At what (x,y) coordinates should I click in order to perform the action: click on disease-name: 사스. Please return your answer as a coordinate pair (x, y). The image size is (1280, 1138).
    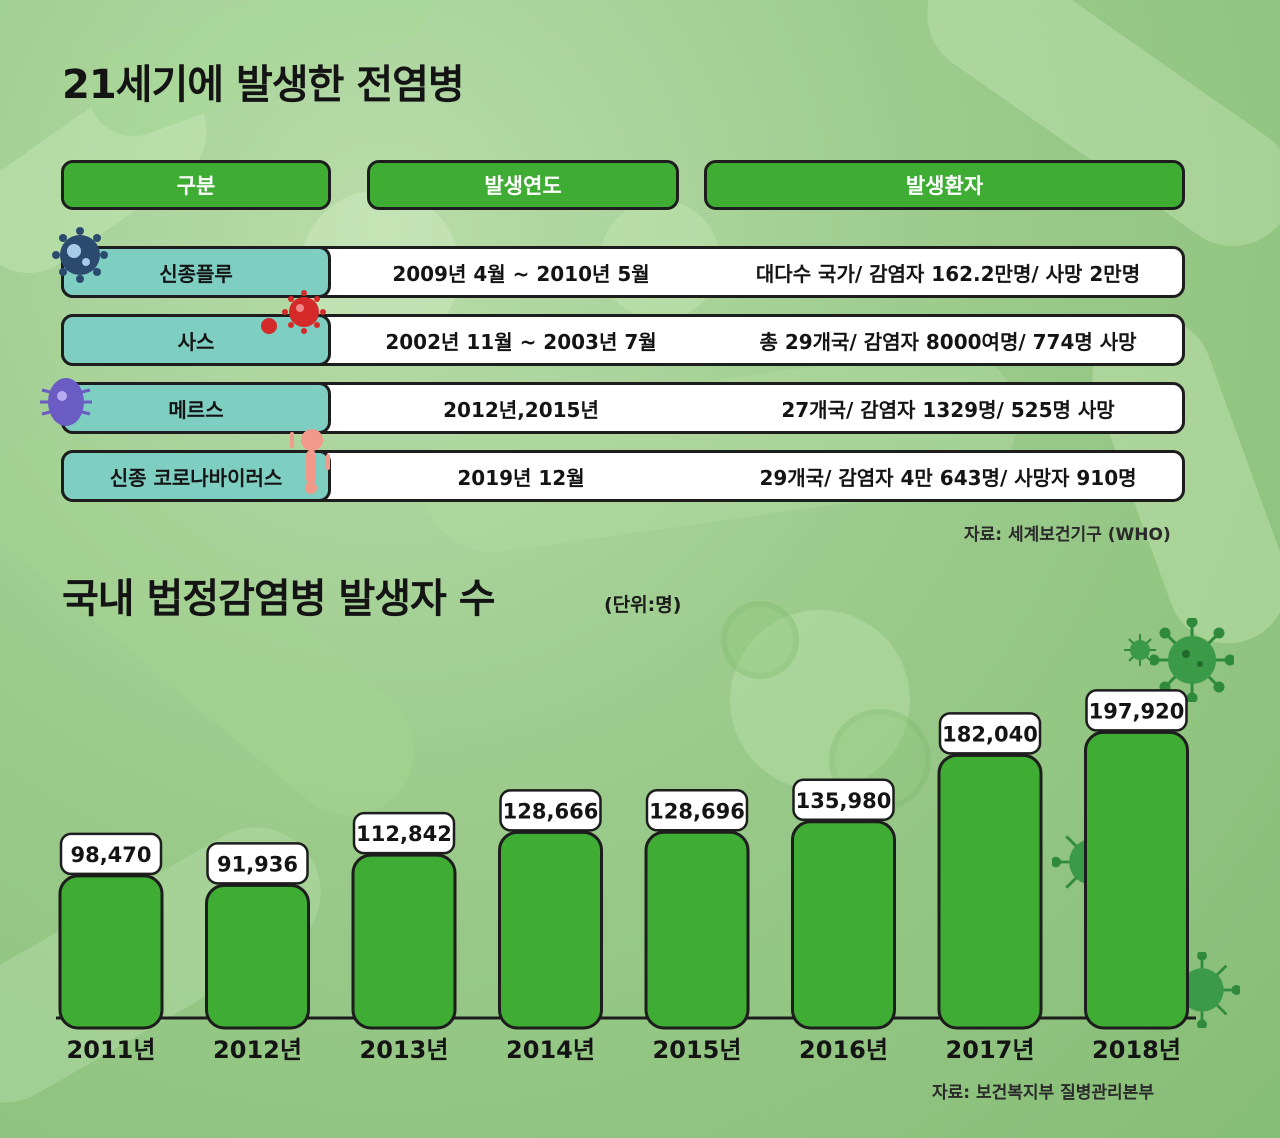
    Looking at the image, I should click on (196, 340).